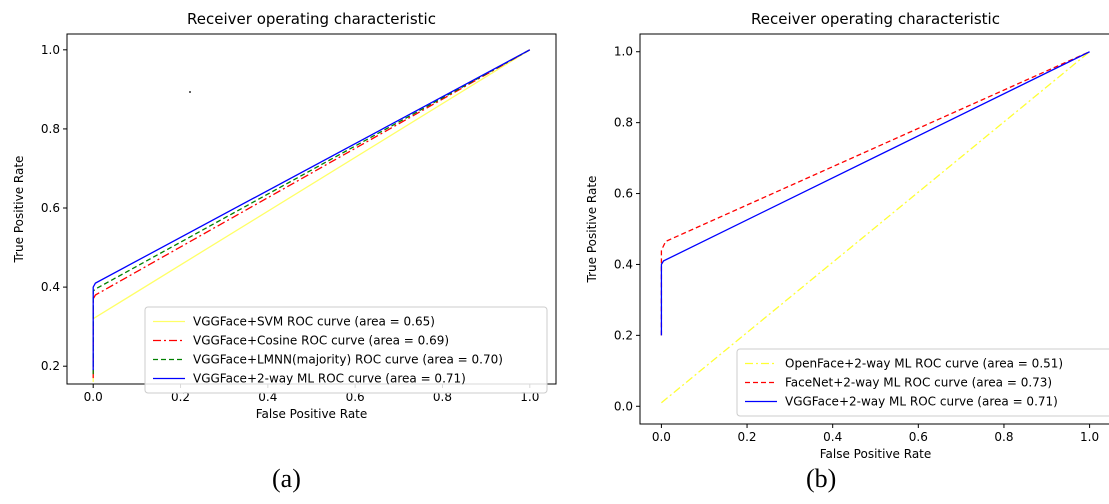  Describe the element at coordinates (346, 350) in the screenshot. I see `a-legend-box` at that location.